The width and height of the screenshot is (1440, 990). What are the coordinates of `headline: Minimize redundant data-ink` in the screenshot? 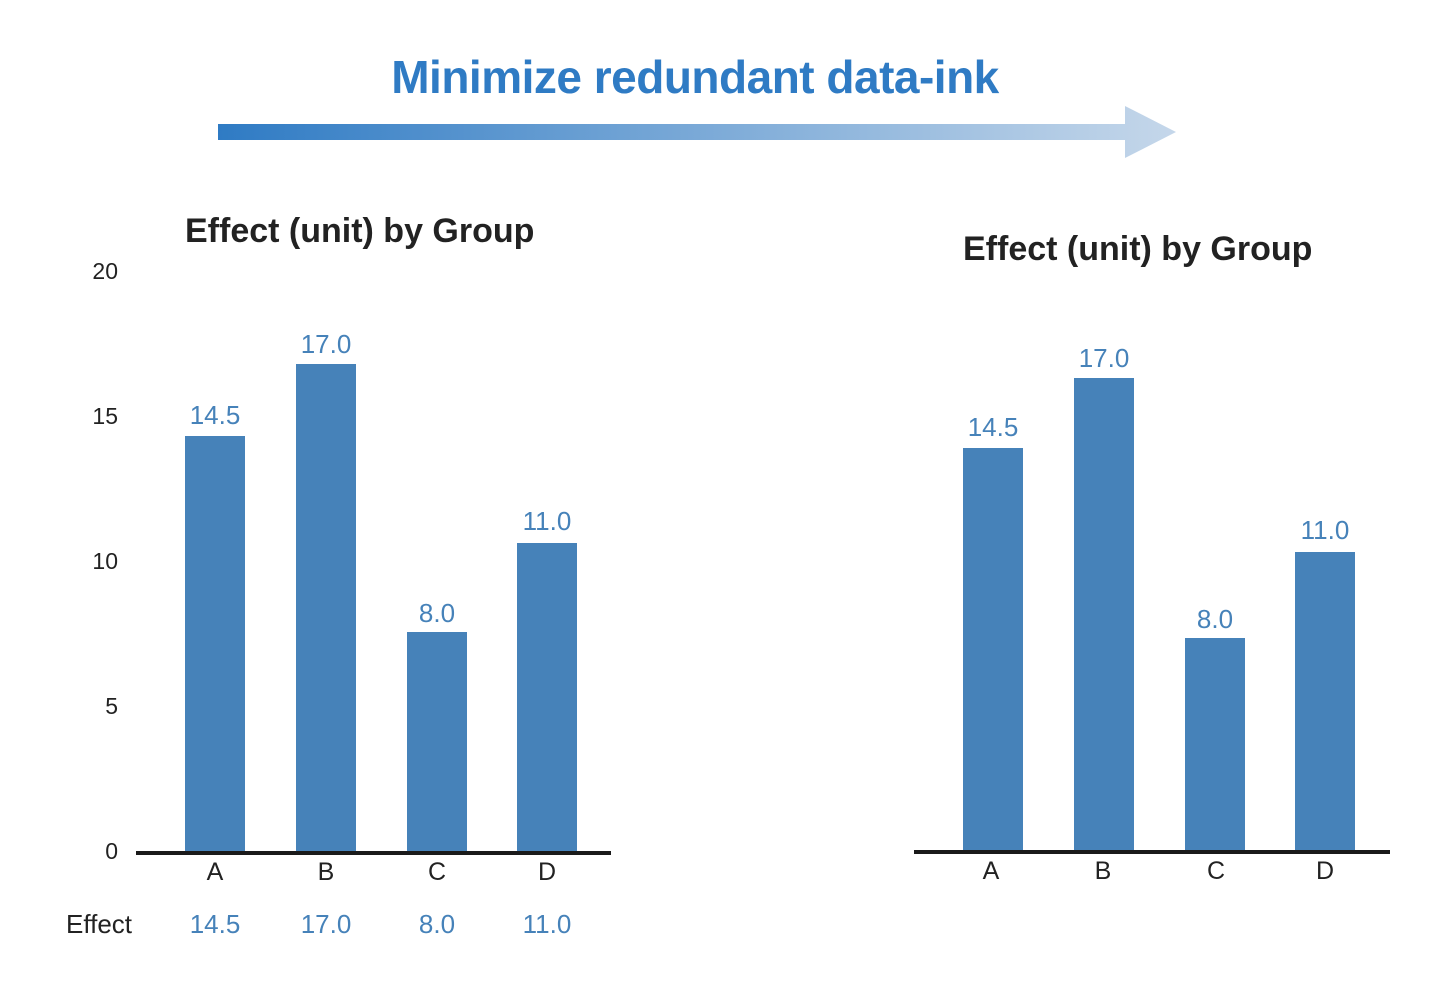 It's located at (695, 77).